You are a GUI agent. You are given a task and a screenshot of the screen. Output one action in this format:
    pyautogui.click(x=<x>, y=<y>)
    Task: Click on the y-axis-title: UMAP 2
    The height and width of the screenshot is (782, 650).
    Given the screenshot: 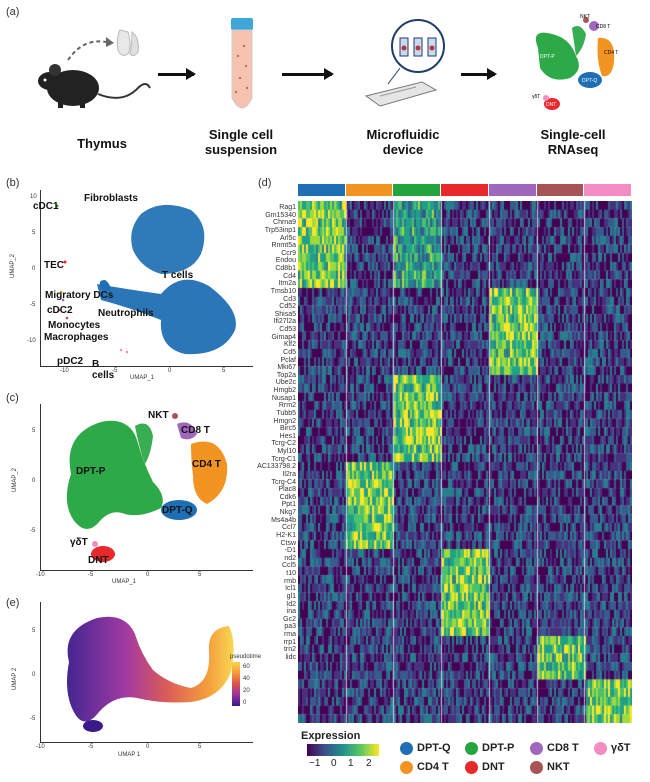 What is the action you would take?
    pyautogui.click(x=15, y=678)
    